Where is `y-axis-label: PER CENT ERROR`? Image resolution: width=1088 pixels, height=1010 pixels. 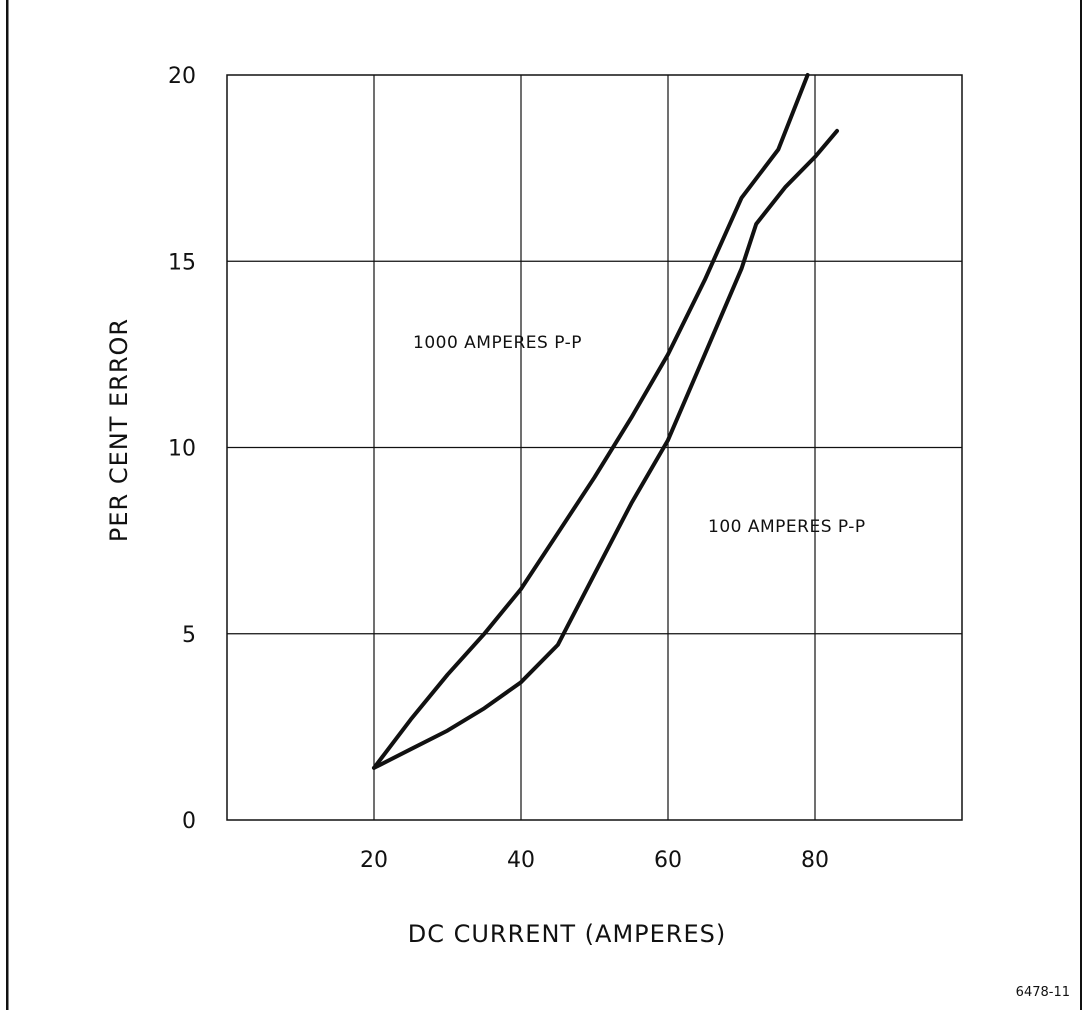 y-axis-label: PER CENT ERROR is located at coordinates (119, 430).